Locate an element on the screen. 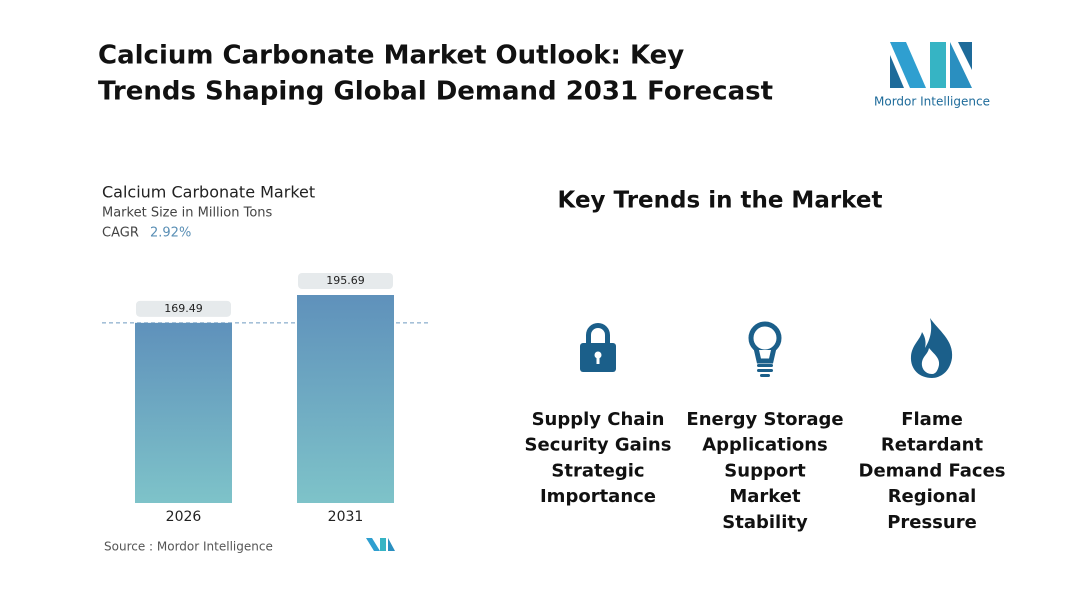  x-tick-label: 2031 is located at coordinates (346, 517).